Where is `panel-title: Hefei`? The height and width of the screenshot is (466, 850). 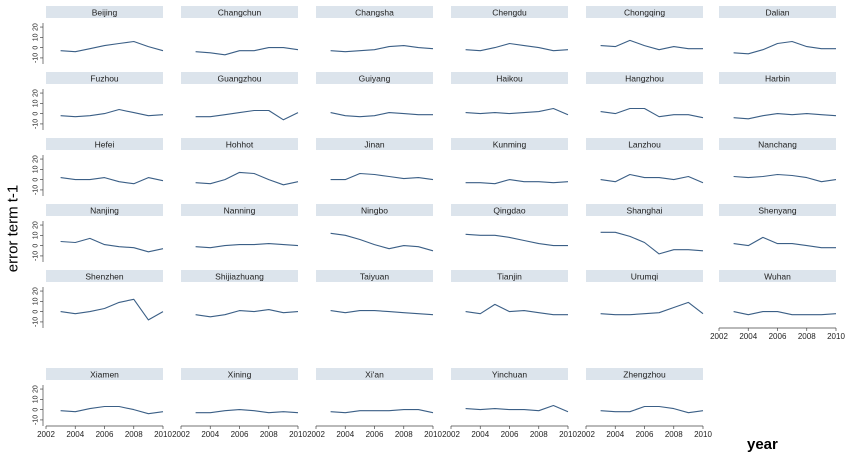 panel-title: Hefei is located at coordinates (105, 145).